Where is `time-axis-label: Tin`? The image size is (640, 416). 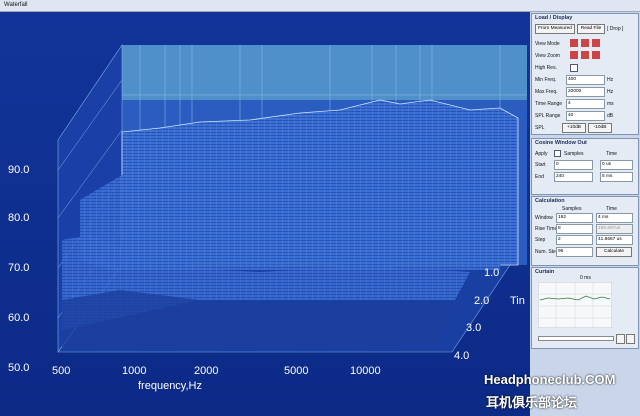
time-axis-label: Tin is located at coordinates (517, 301).